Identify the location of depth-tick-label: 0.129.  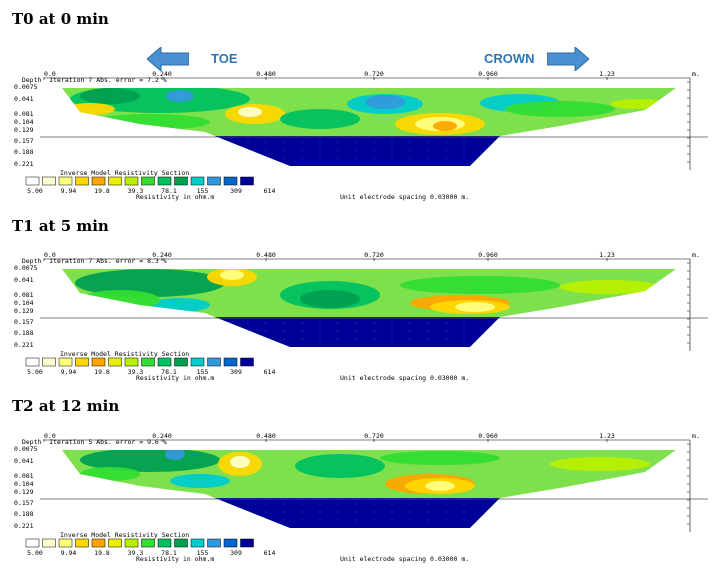
(24, 492).